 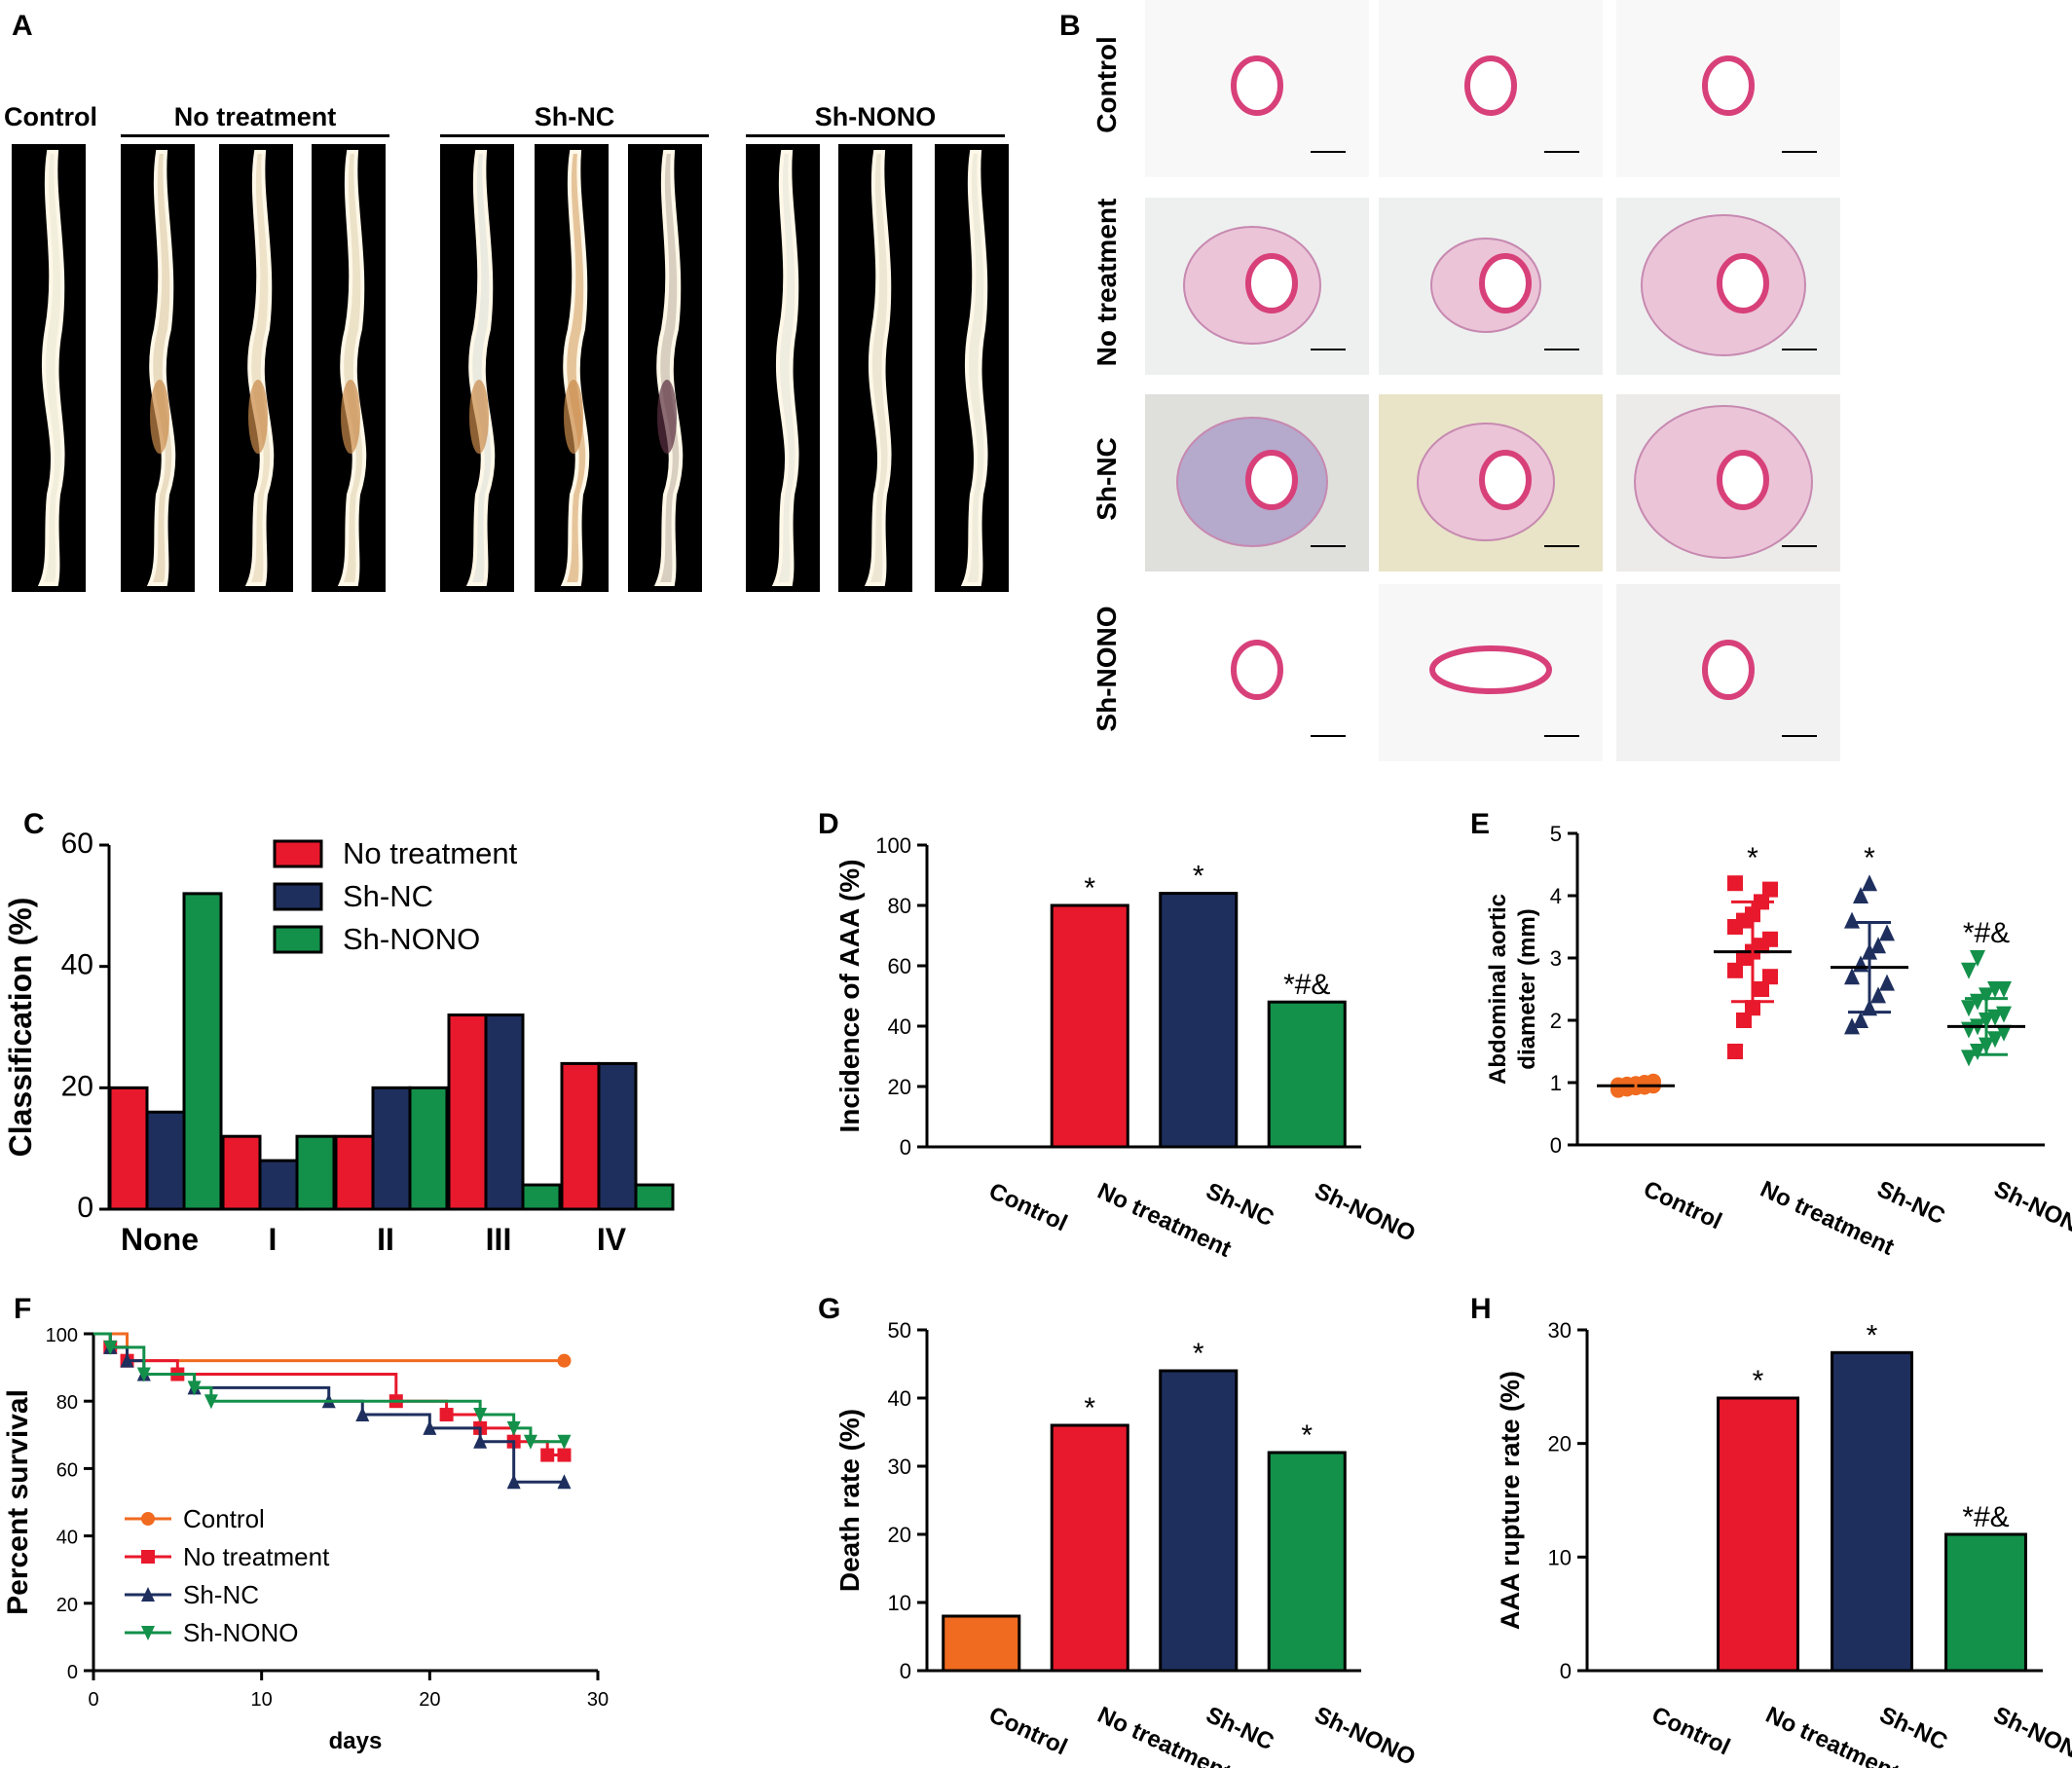 I want to click on legend-label: No treatment, so click(x=430, y=853).